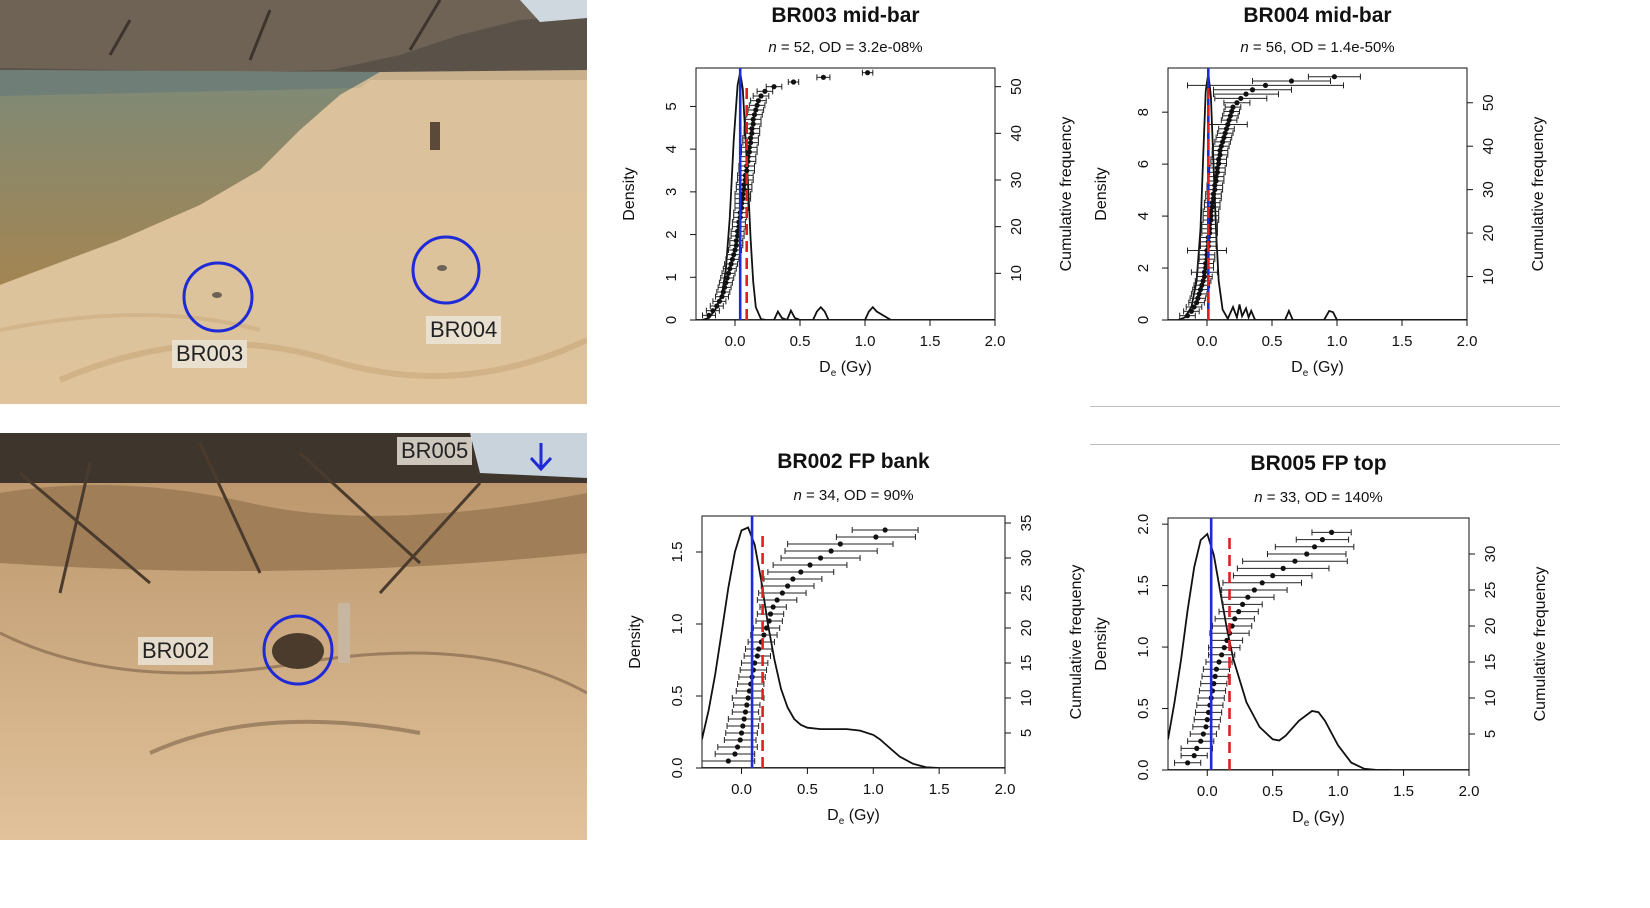  I want to click on chart-subtitle: n = 56, OD = 1.4e-50%, so click(1317, 47).